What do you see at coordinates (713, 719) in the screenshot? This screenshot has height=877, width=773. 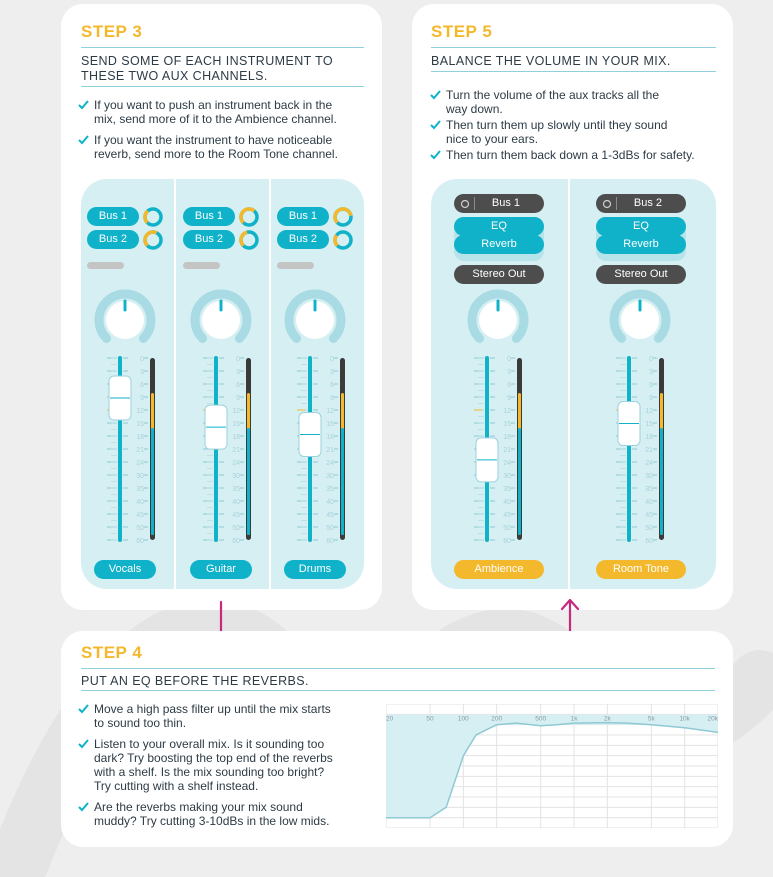 I see `x-tick-label: 20k` at bounding box center [713, 719].